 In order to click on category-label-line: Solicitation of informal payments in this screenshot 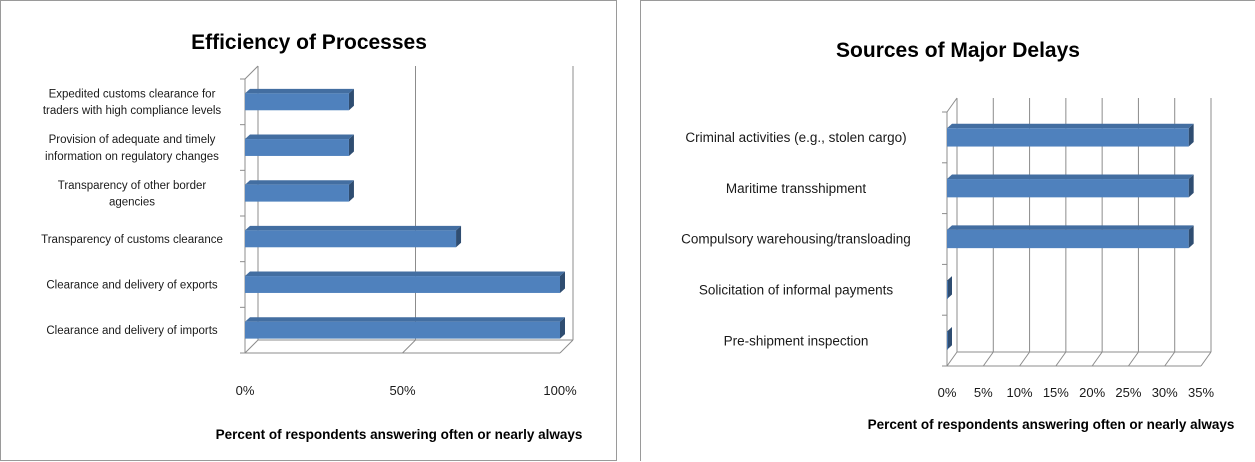, I will do `click(796, 290)`.